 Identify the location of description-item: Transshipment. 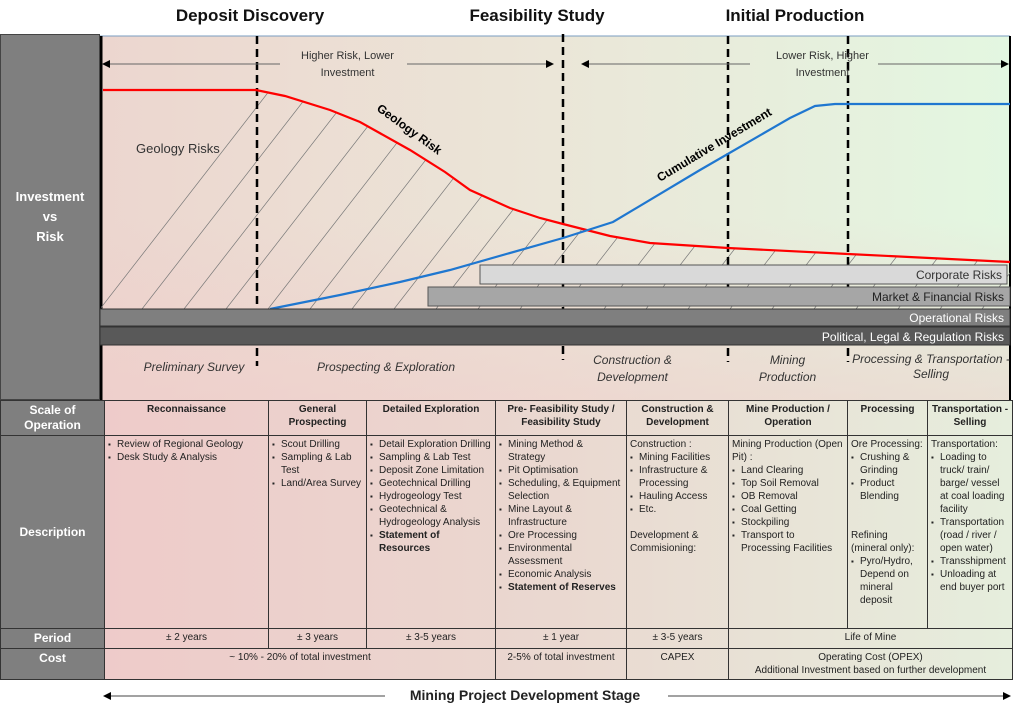
(970, 561).